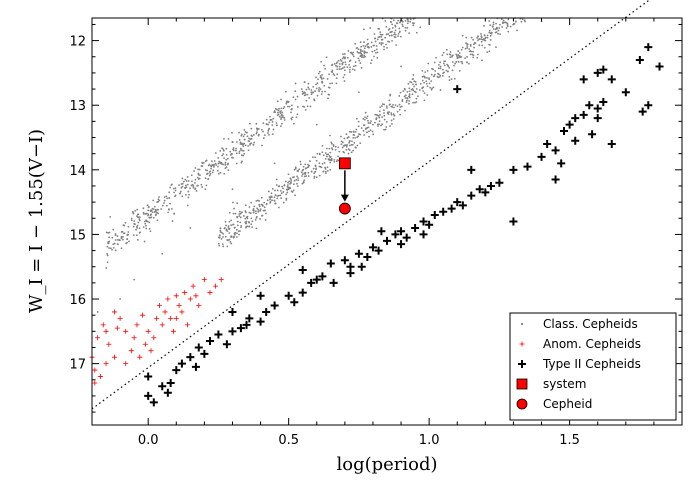 This screenshot has width=700, height=500. Describe the element at coordinates (564, 384) in the screenshot. I see `legend-label-system: system` at that location.